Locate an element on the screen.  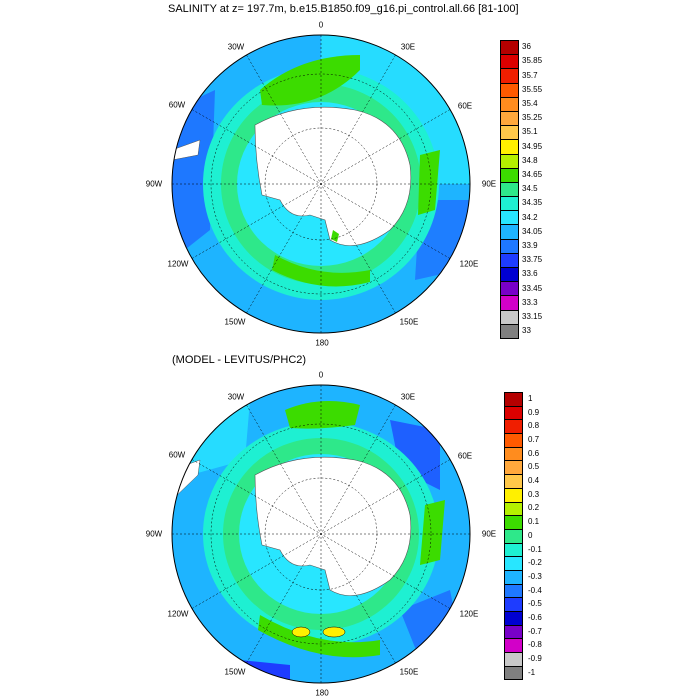
colorbar-salinity is located at coordinates (509, 189).